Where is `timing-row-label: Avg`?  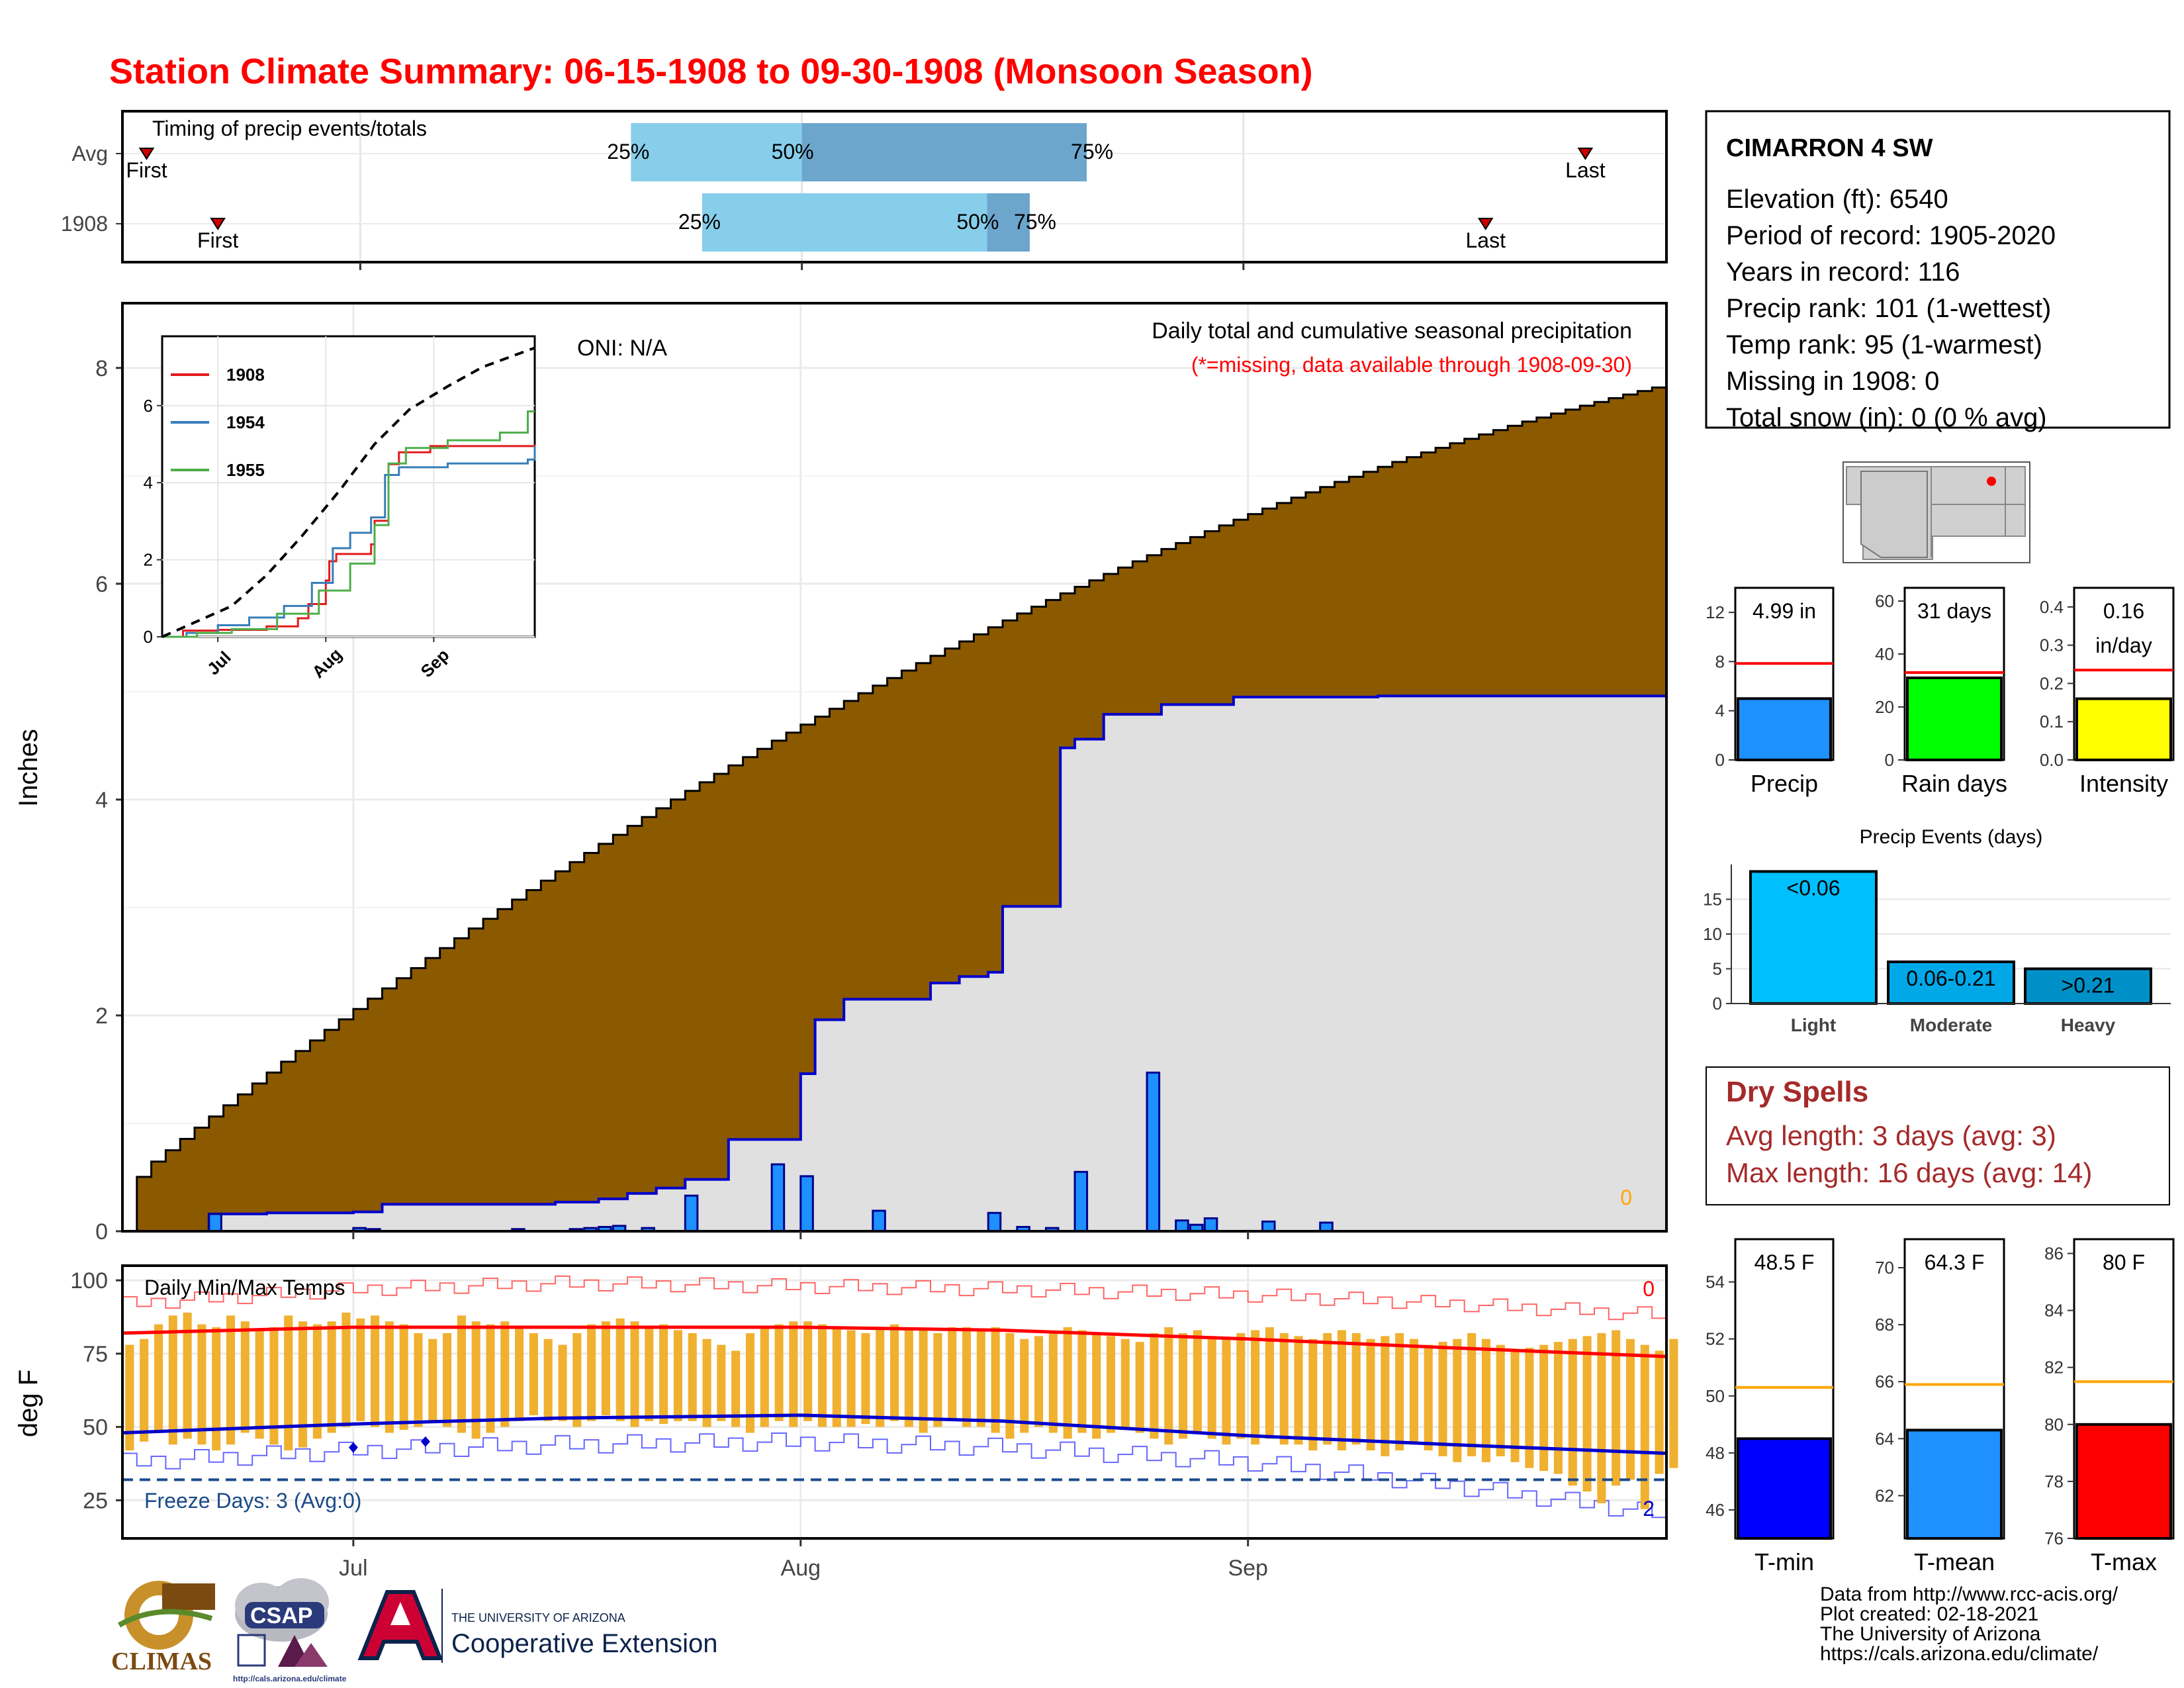 timing-row-label: Avg is located at coordinates (89, 153).